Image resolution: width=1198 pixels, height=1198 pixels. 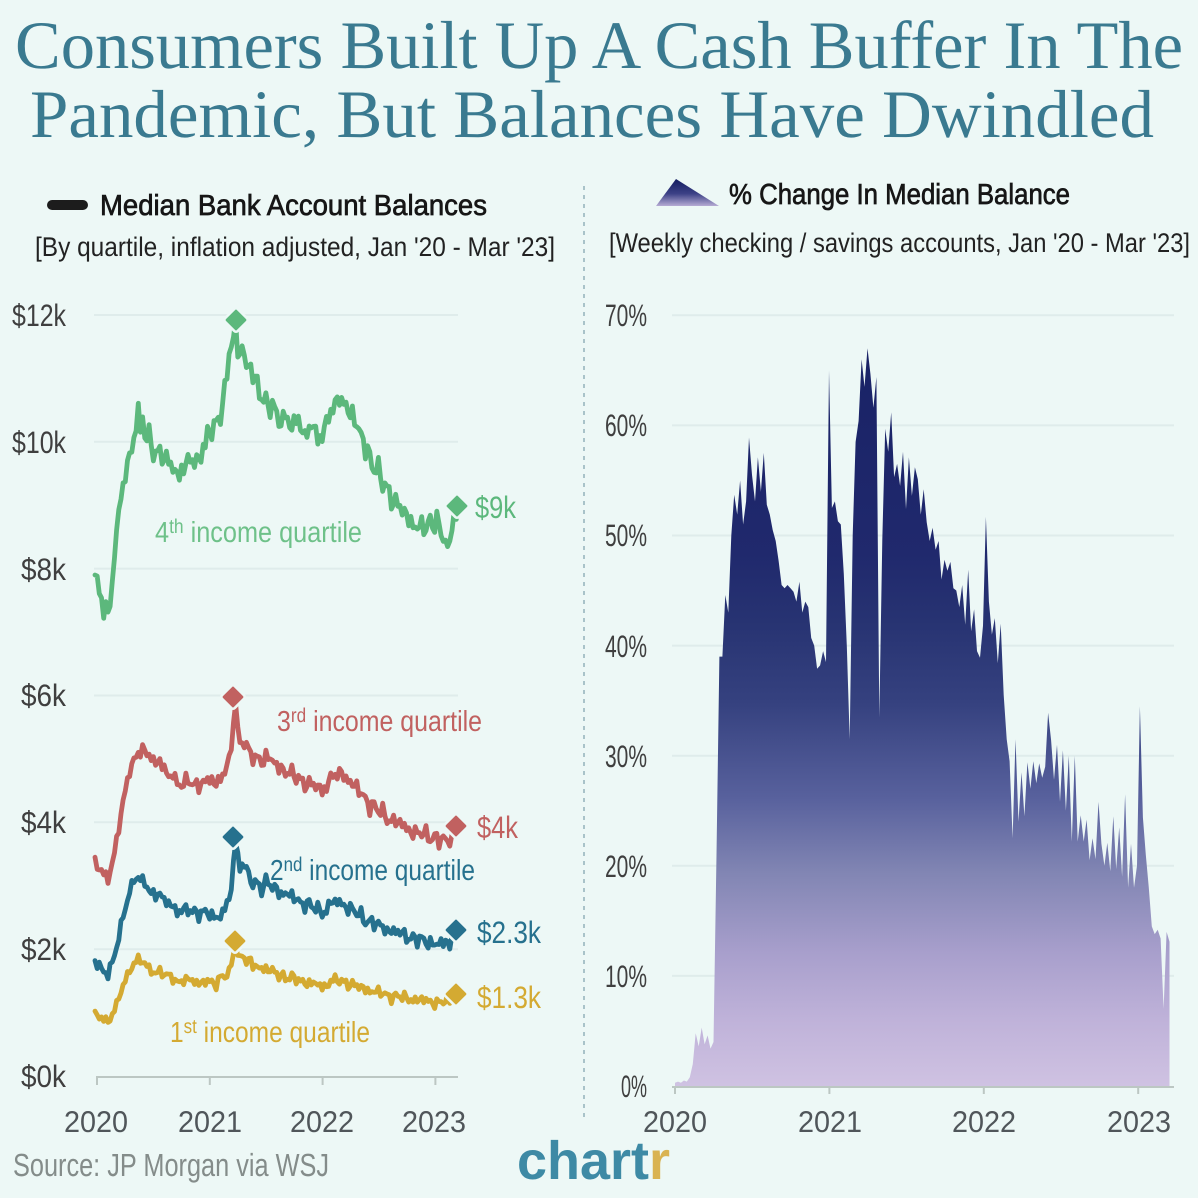 What do you see at coordinates (626, 646) in the screenshot?
I see `svg-text: 40%` at bounding box center [626, 646].